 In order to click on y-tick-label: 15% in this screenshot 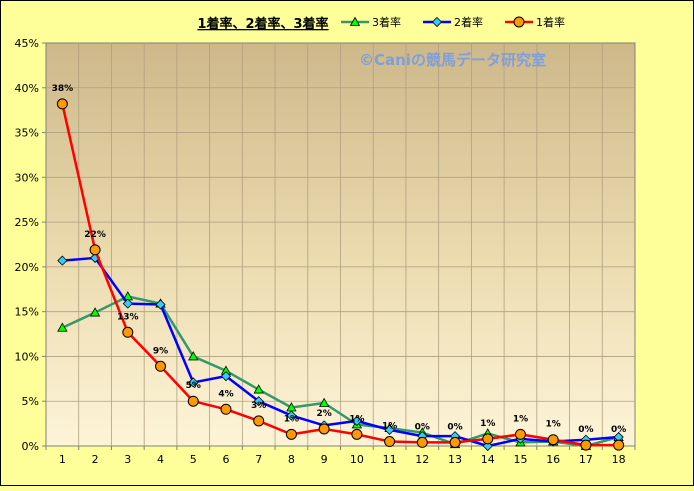, I will do `click(27, 312)`.